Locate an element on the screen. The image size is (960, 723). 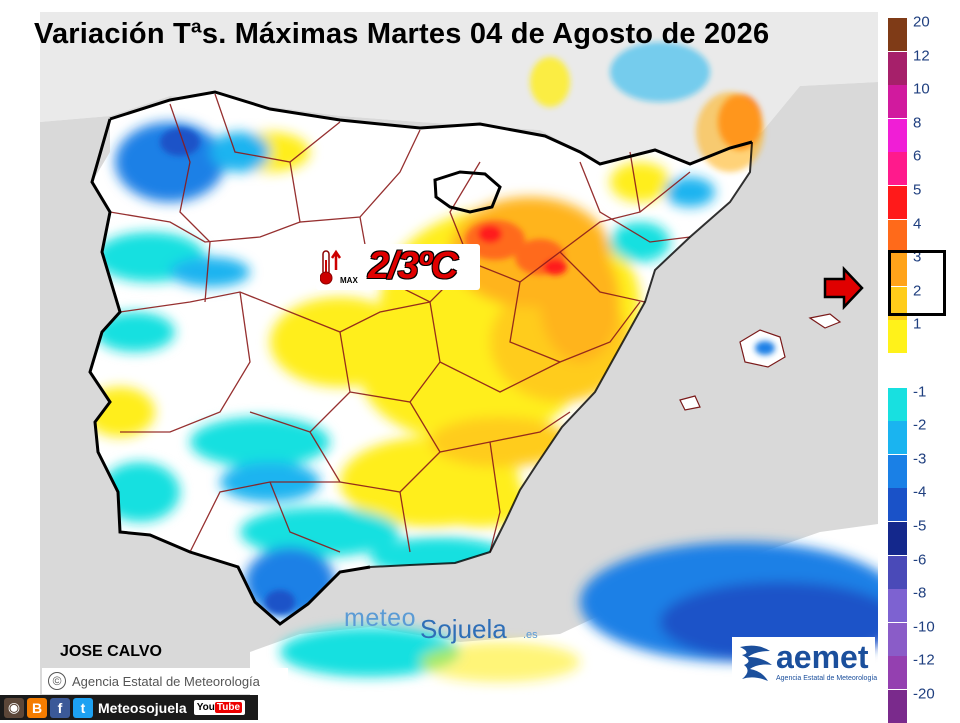
legend-label: 12 is located at coordinates (921, 56).